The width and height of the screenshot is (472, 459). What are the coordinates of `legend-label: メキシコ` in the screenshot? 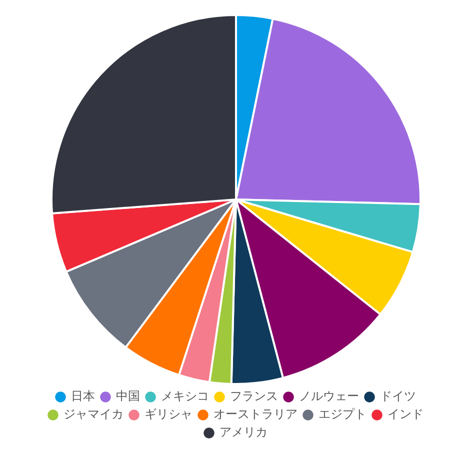 It's located at (185, 396).